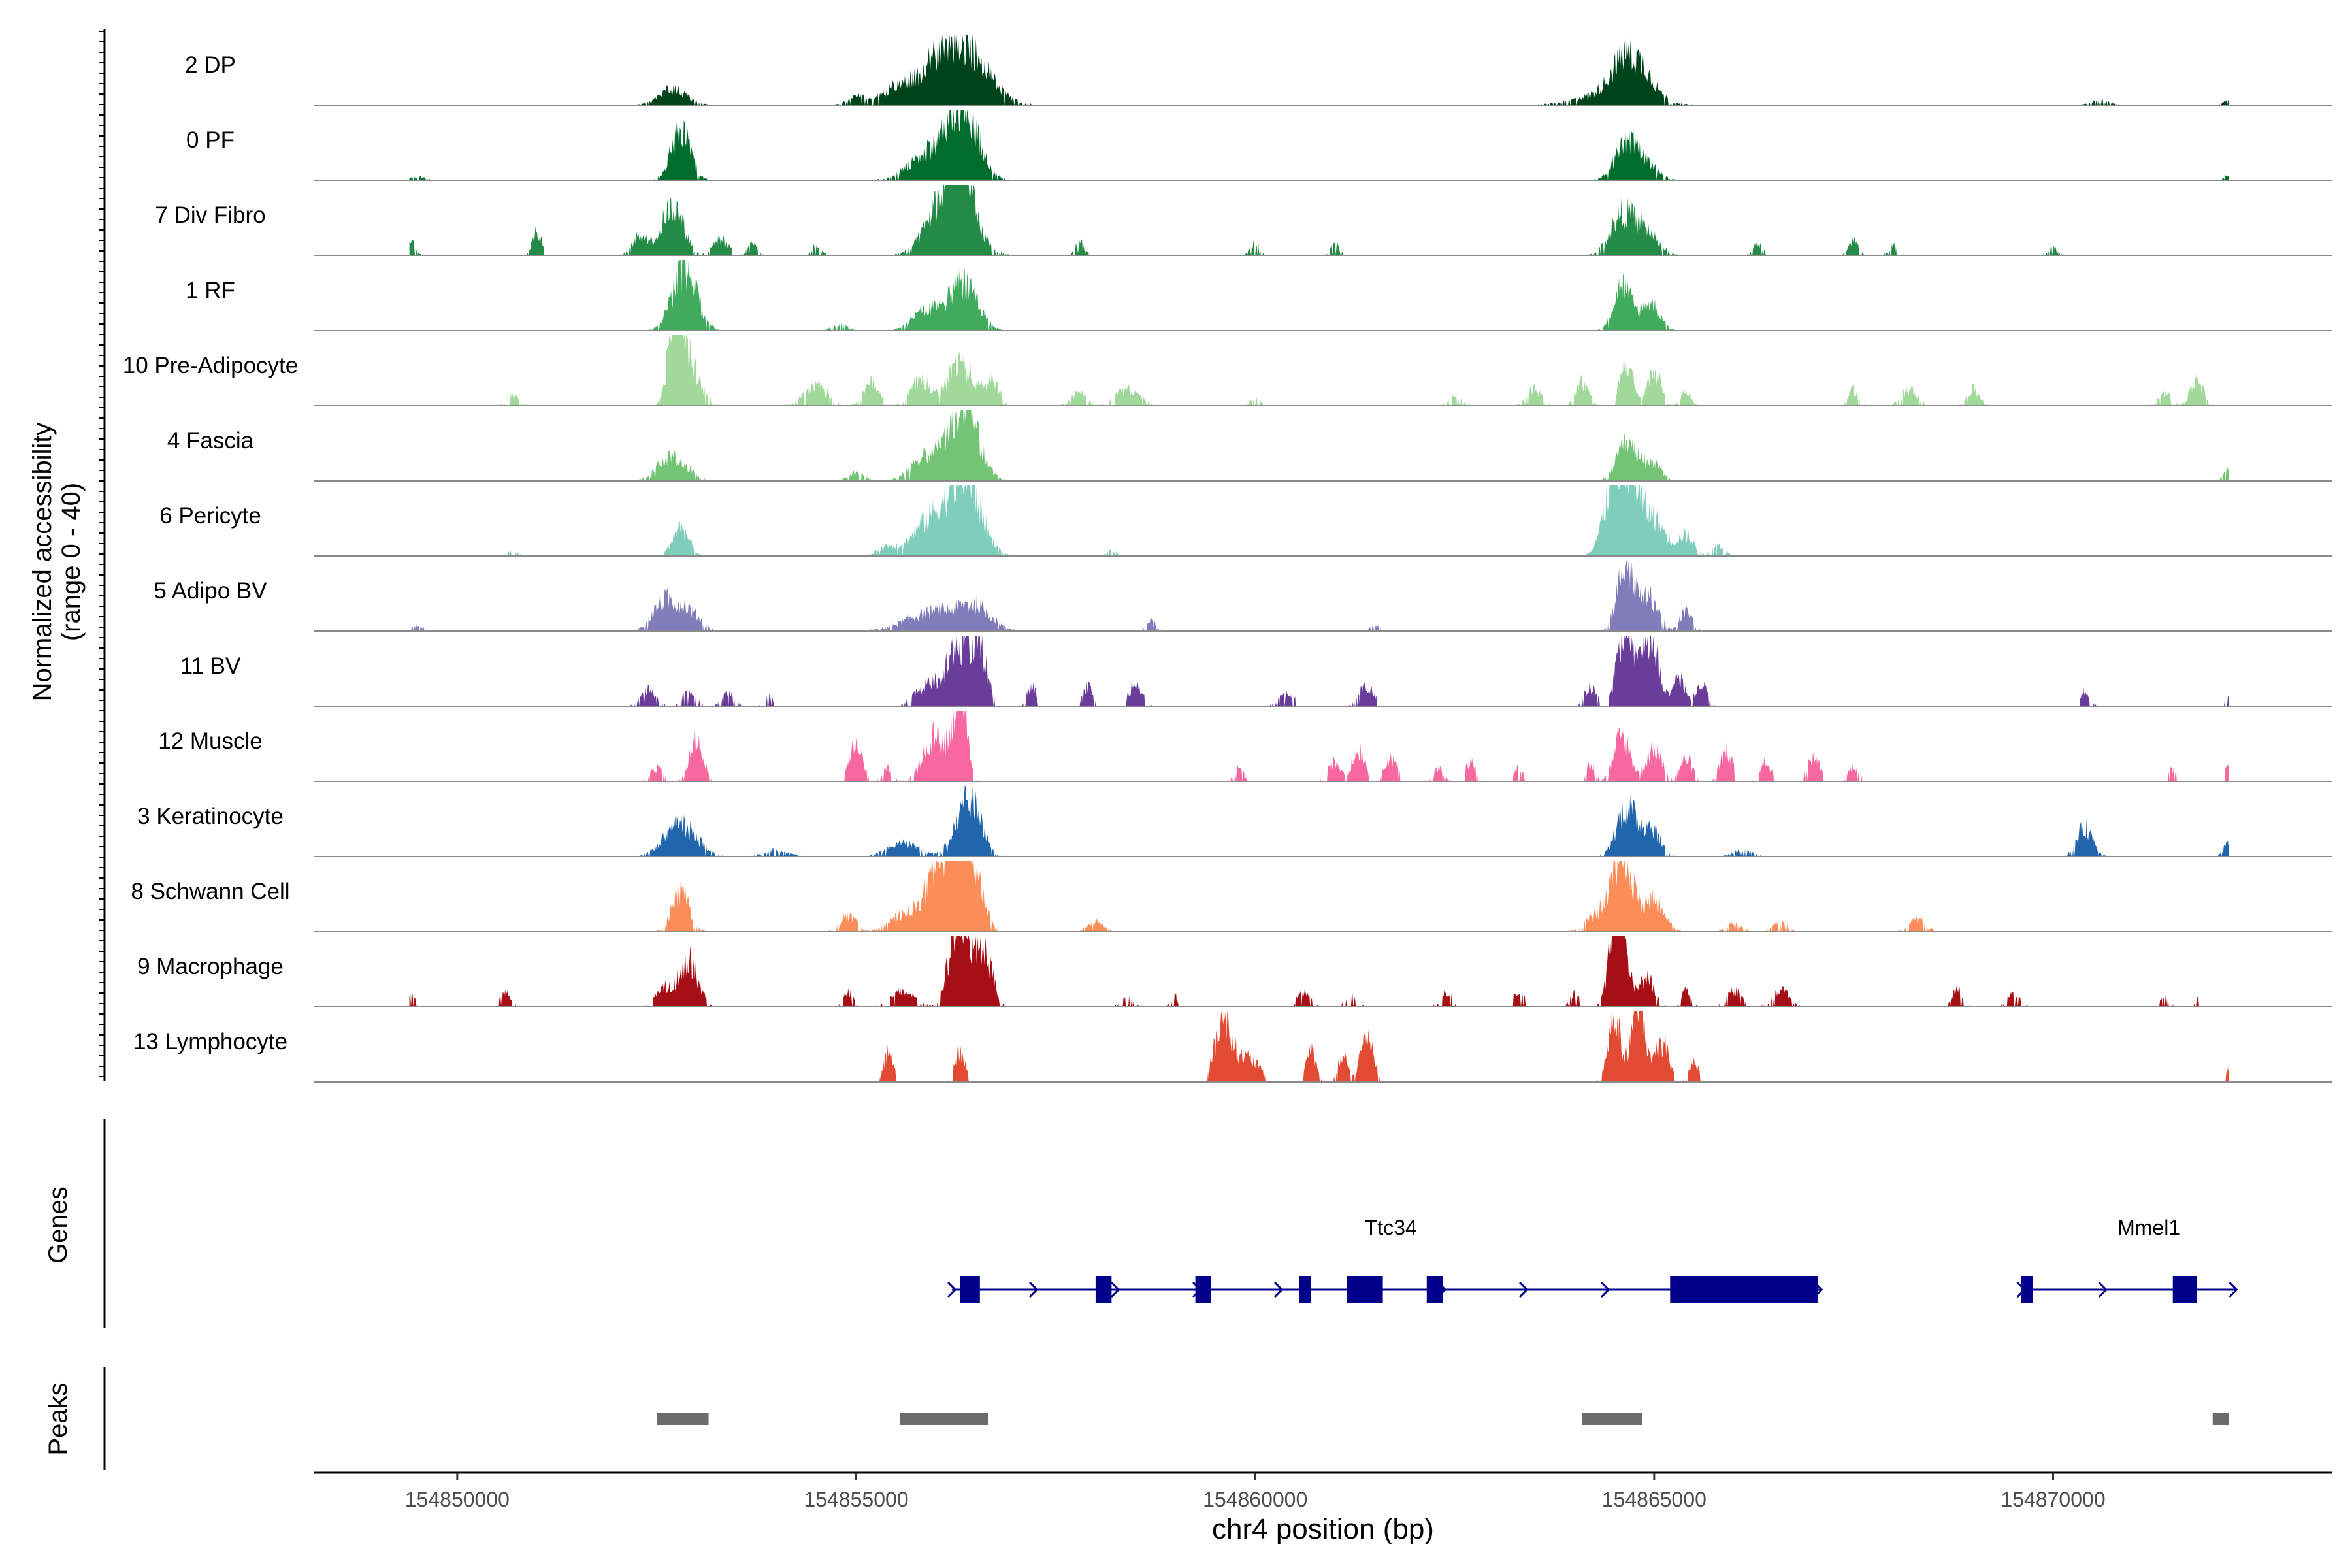  I want to click on track-1: 2 DP, so click(1258, 70).